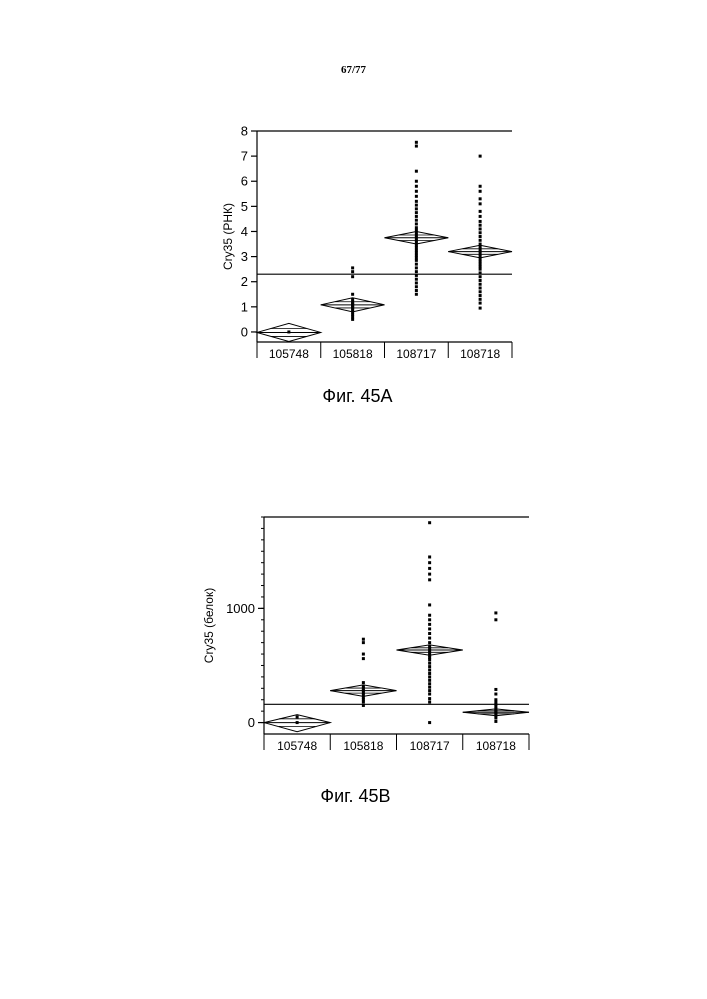 This screenshot has height=999, width=707. Describe the element at coordinates (297, 746) in the screenshot. I see `x-category-label: 105748` at that location.